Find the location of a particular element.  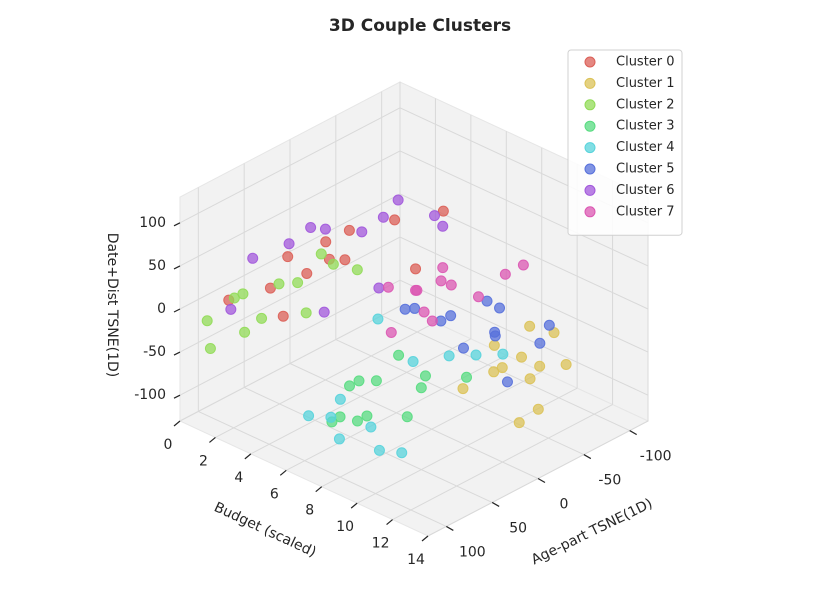

x-tick-label: 0 is located at coordinates (168, 445).